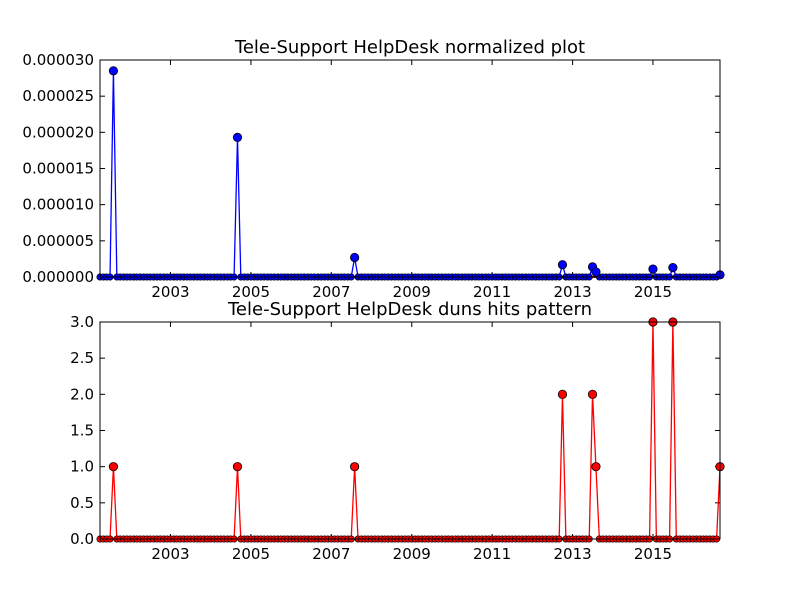  Describe the element at coordinates (58, 169) in the screenshot. I see `normalized-plot-ytick-label: 0.000015` at that location.